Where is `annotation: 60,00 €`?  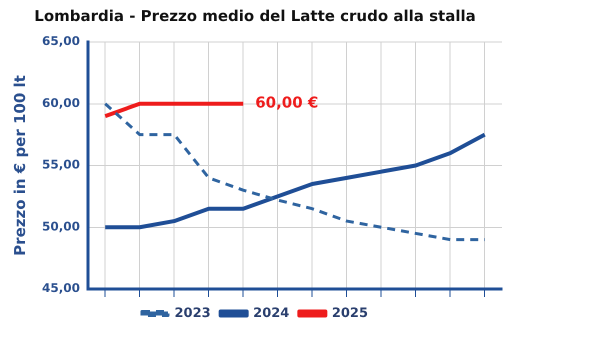
annotation: 60,00 € is located at coordinates (286, 103).